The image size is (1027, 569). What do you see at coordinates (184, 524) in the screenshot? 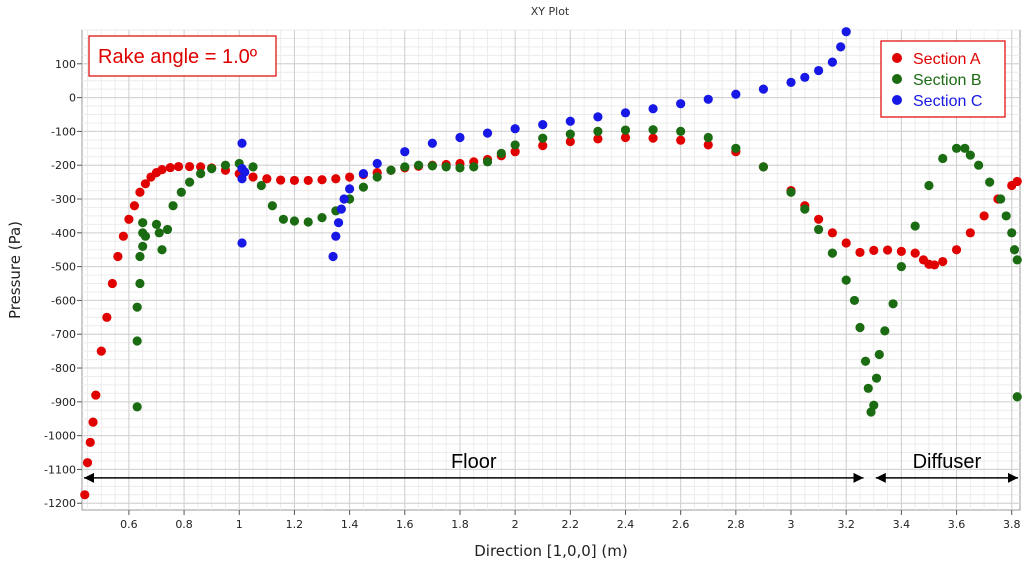
I see `x-tick-label: 0.8` at bounding box center [184, 524].